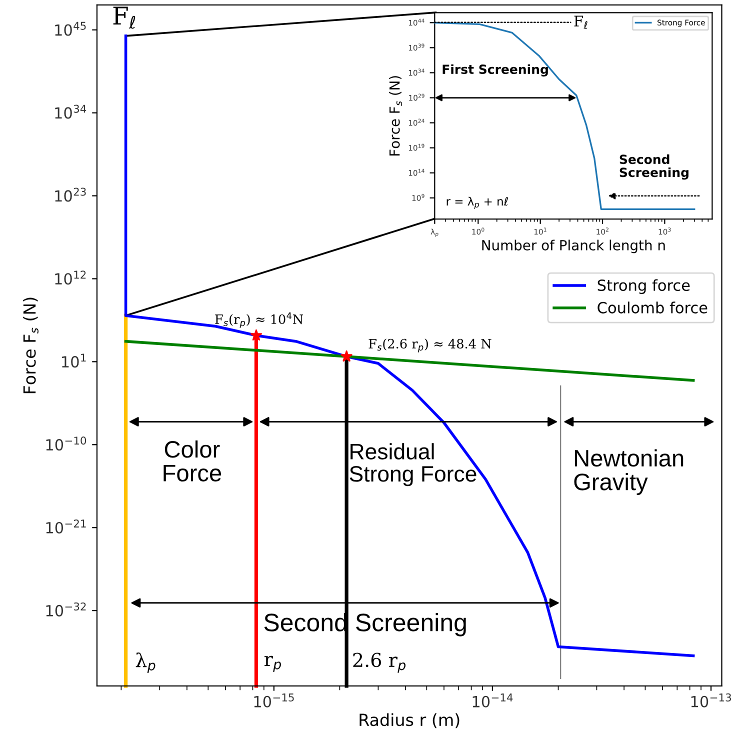 The width and height of the screenshot is (738, 744). What do you see at coordinates (259, 320) in the screenshot?
I see `annotation: F$_{s}$(r$_{p}$) ≈ 10$^{4}$N` at bounding box center [259, 320].